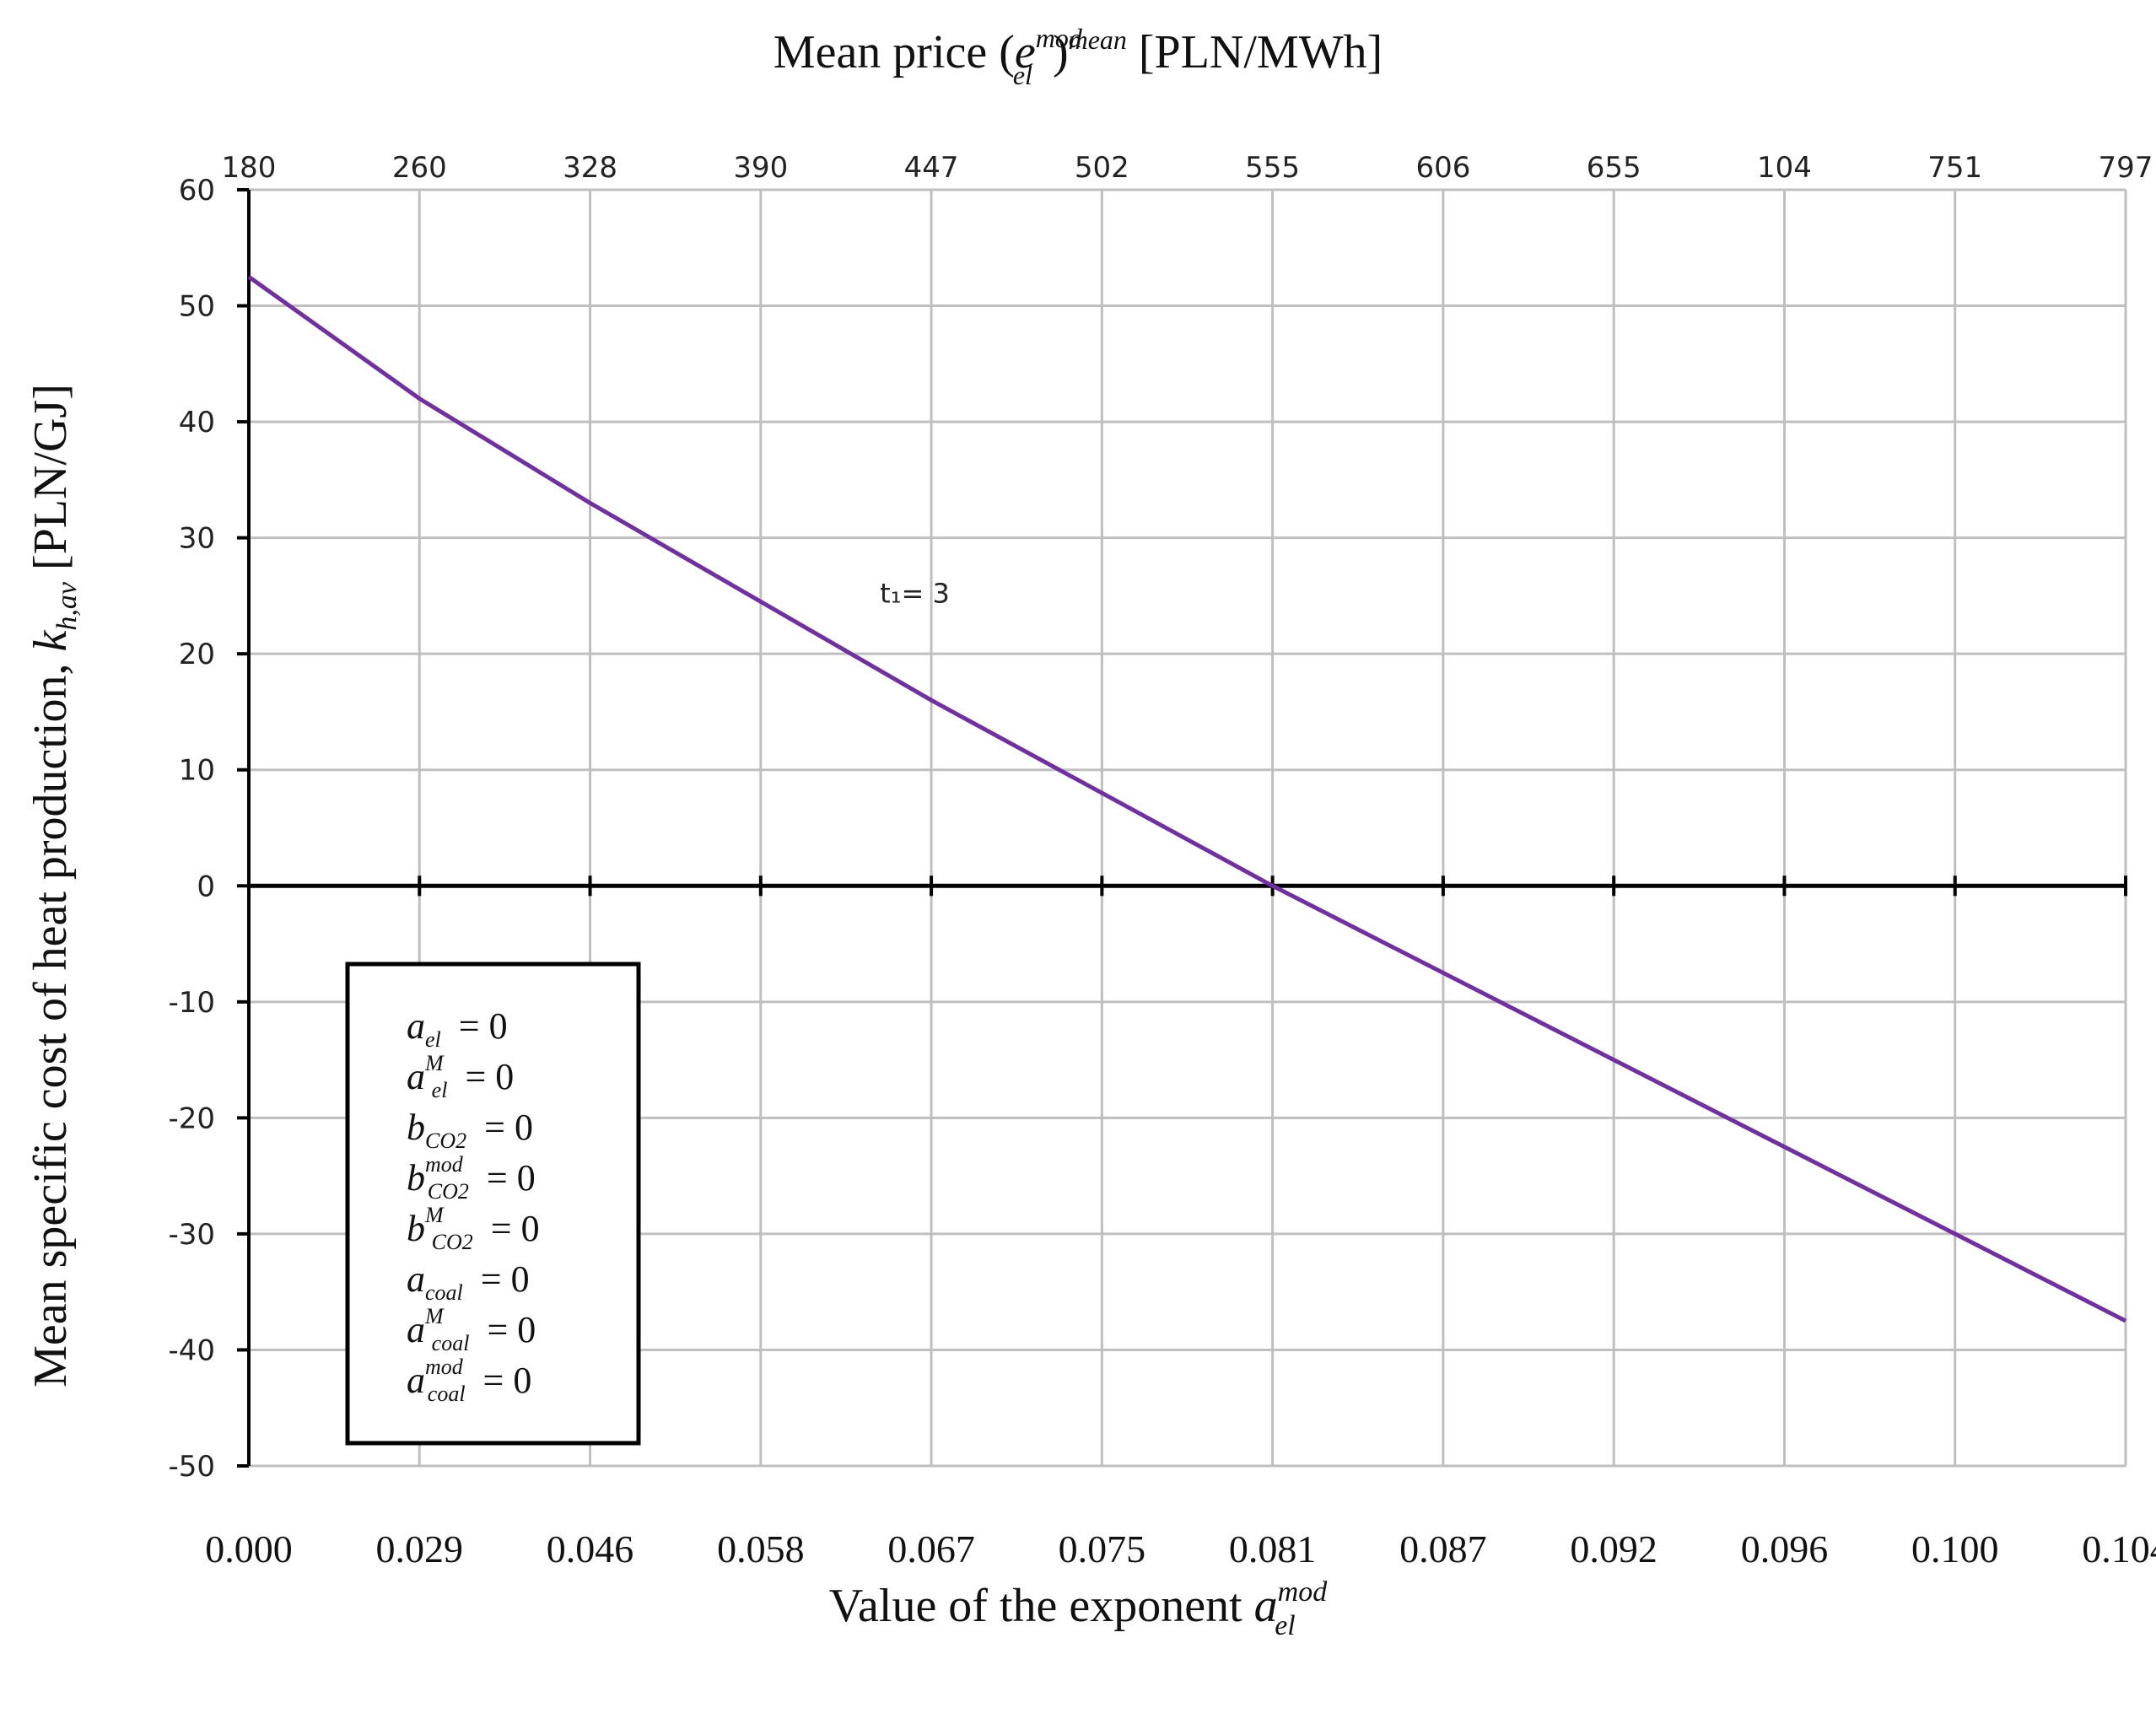 The image size is (2156, 1724). I want to click on bottom-tick-label: 0.096, so click(1785, 1548).